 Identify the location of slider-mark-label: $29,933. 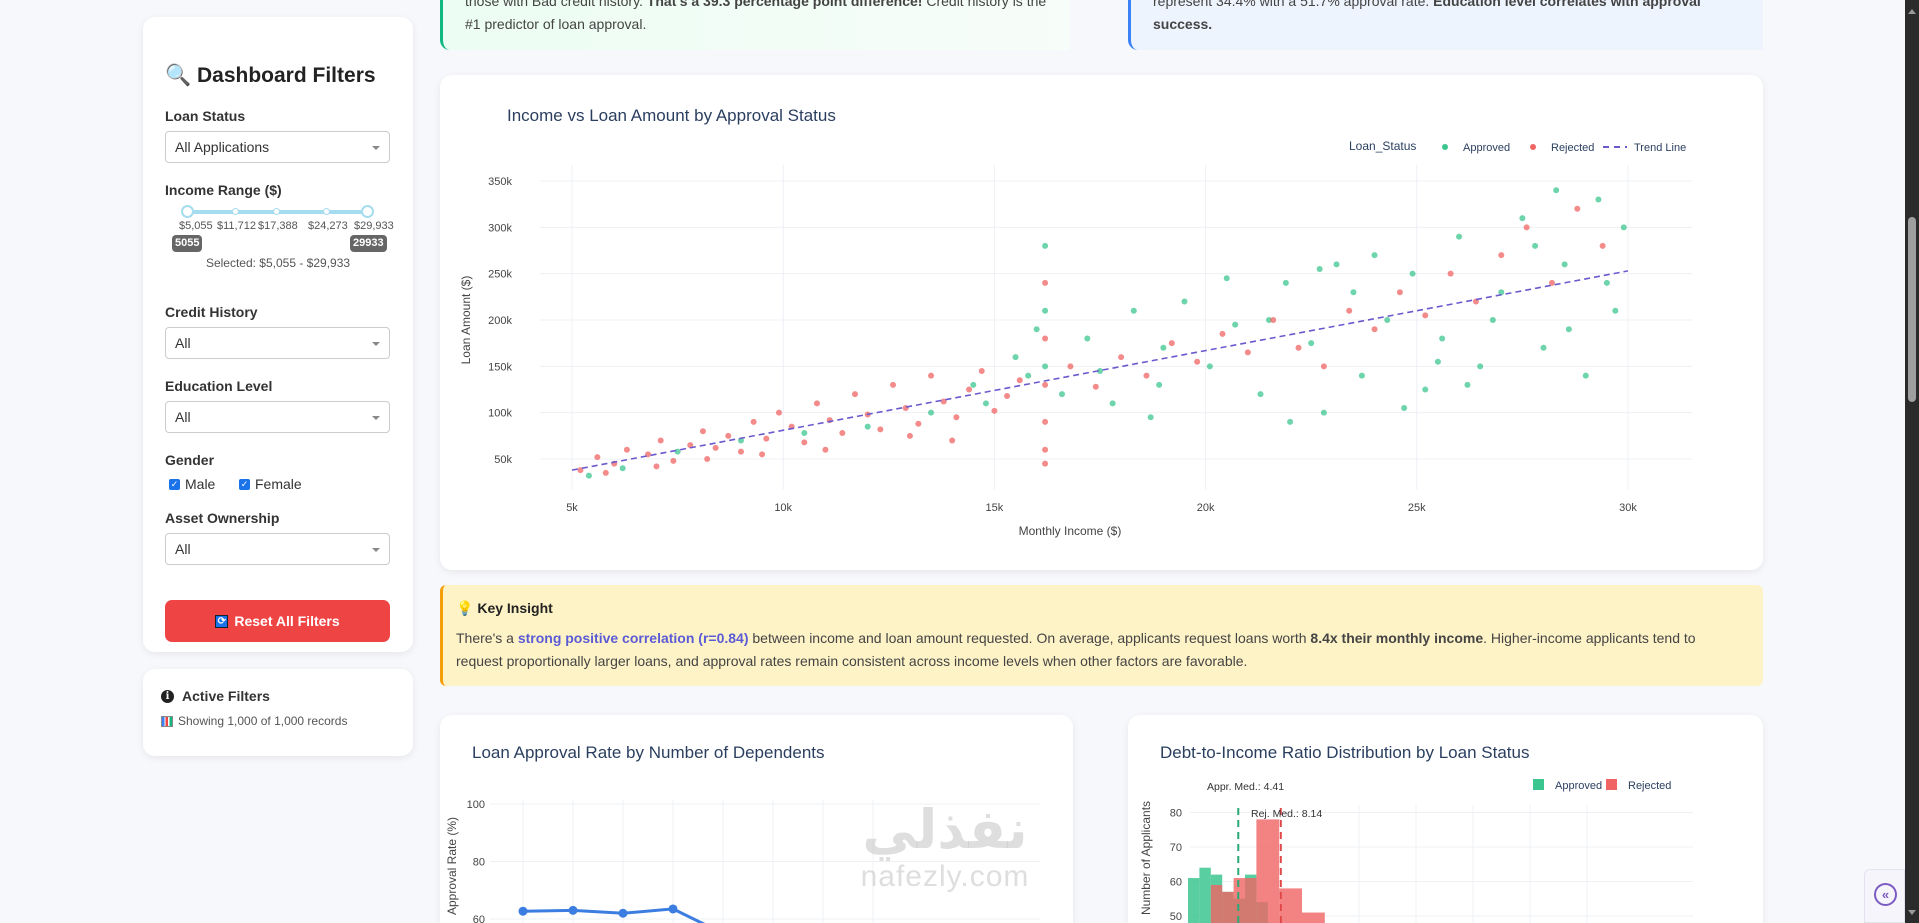
(374, 226).